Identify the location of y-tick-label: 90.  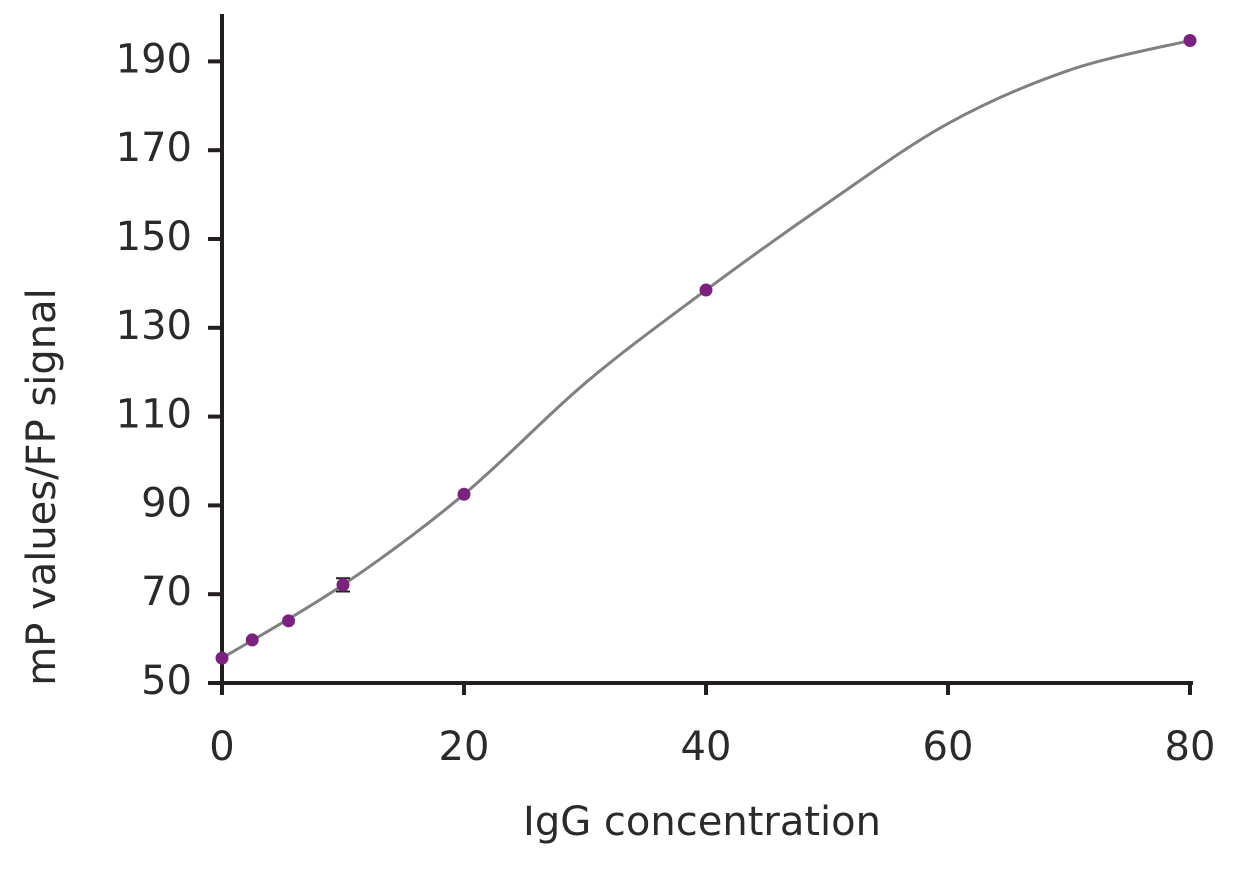
(166, 503).